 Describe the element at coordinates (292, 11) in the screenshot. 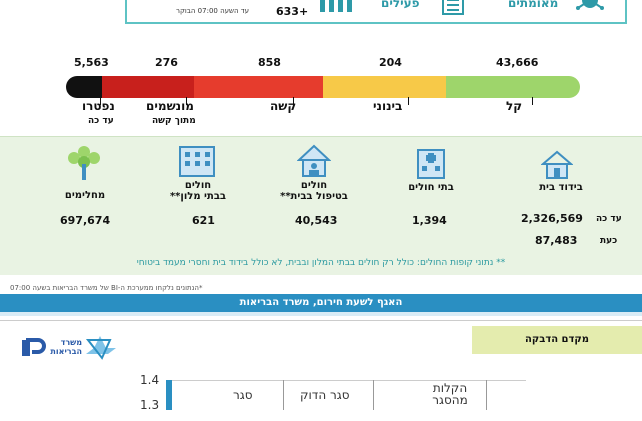

I see `active-delta: 633+` at that location.